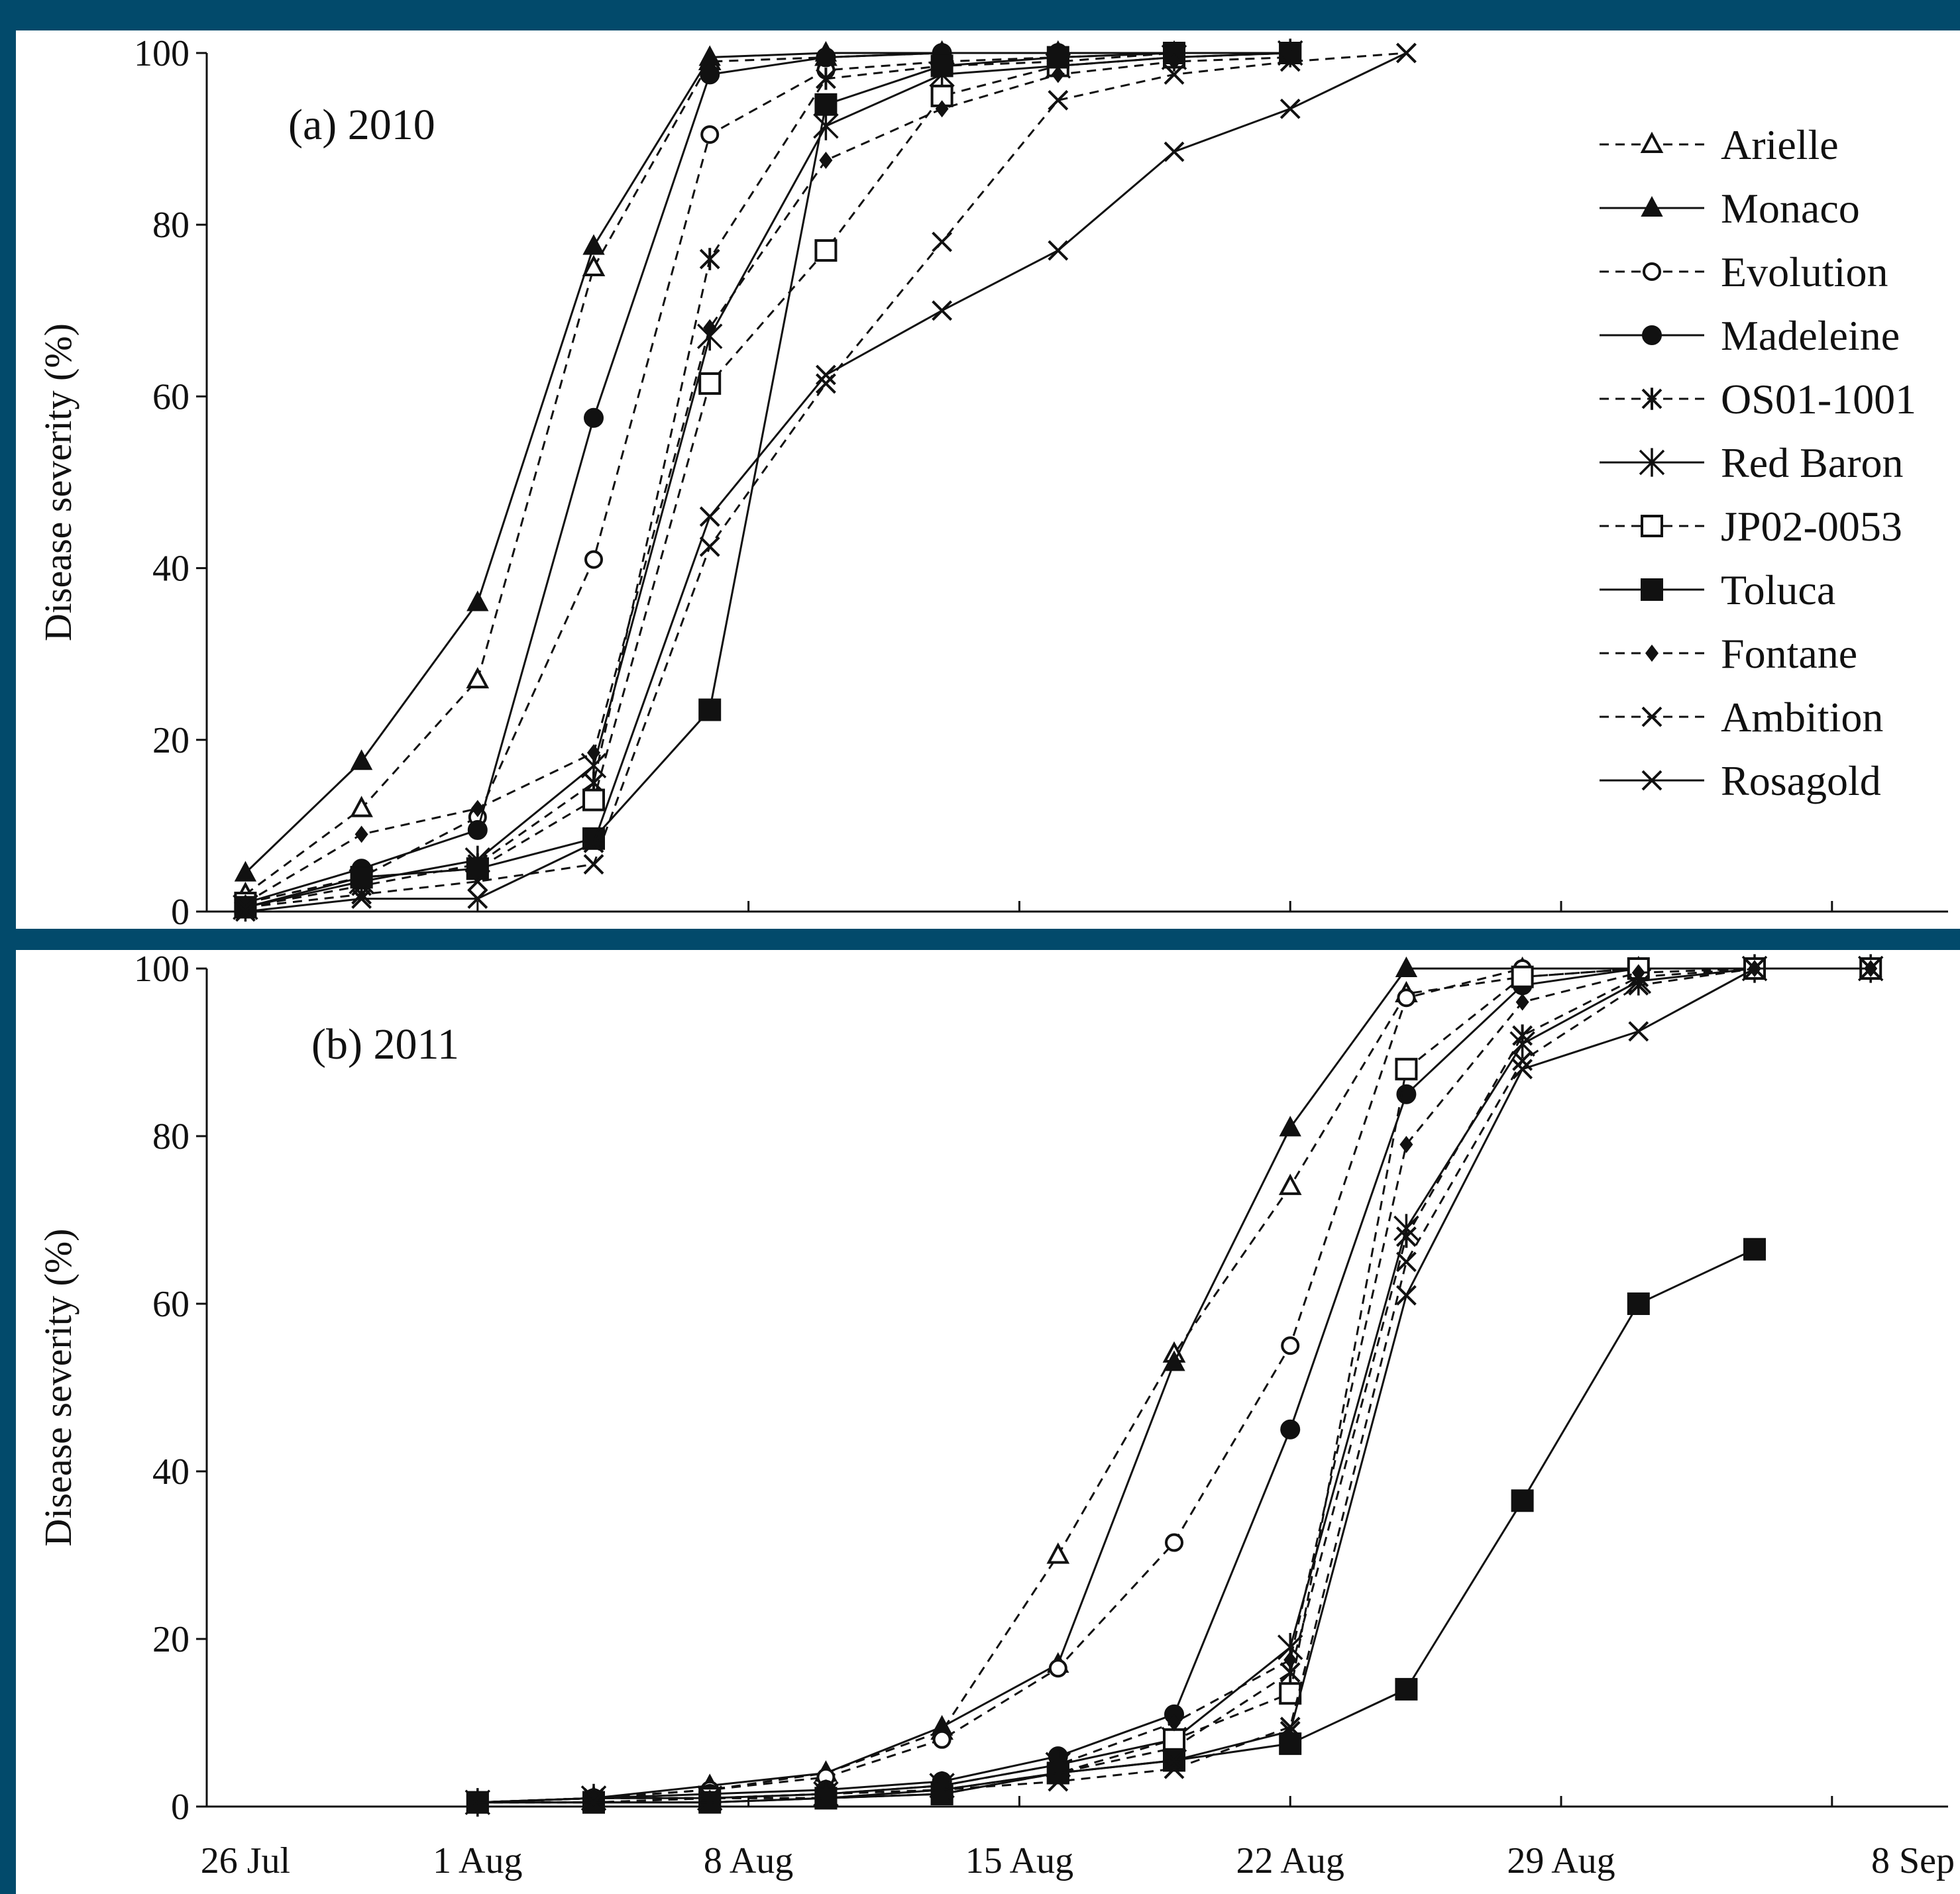 Image resolution: width=1960 pixels, height=1894 pixels. I want to click on panel-b-x-tick-label: 22 Aug, so click(1290, 1861).